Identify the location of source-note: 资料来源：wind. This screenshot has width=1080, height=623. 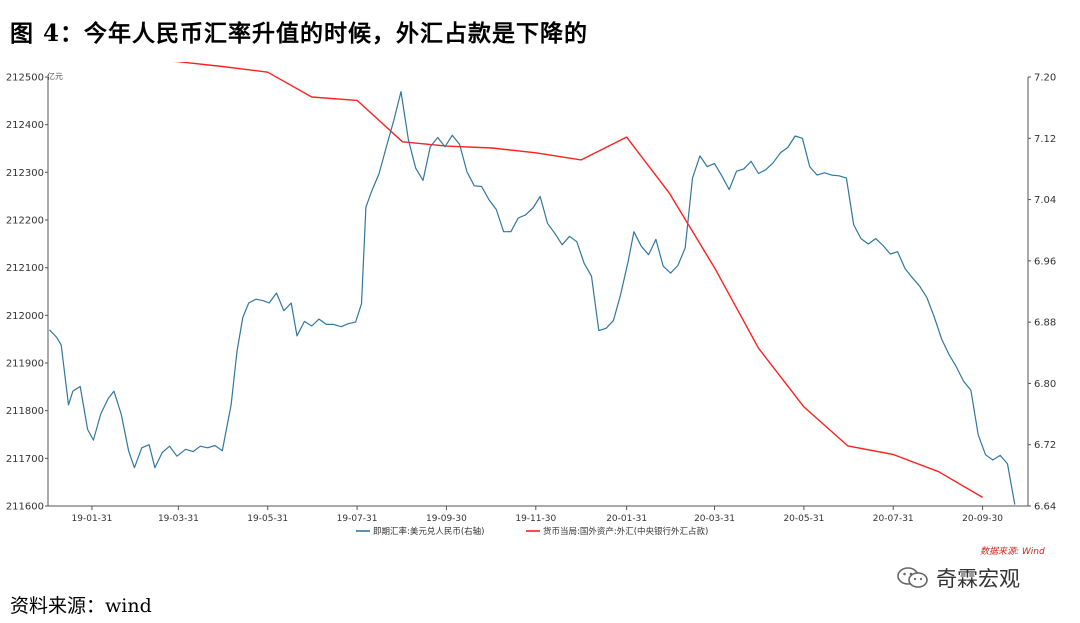
(81, 606).